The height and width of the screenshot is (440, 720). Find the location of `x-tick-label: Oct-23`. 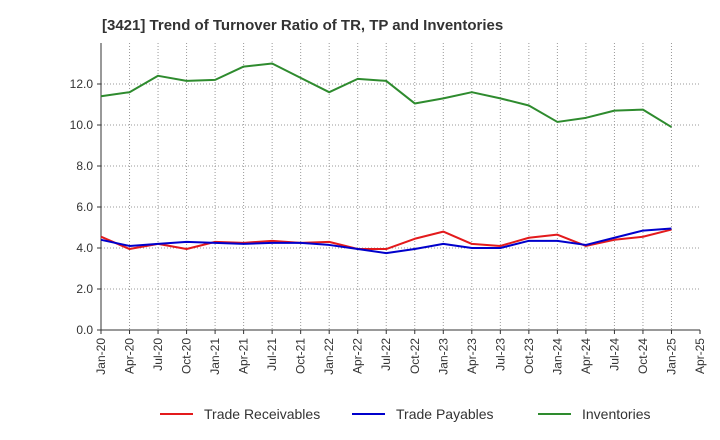

x-tick-label: Oct-23 is located at coordinates (529, 356).